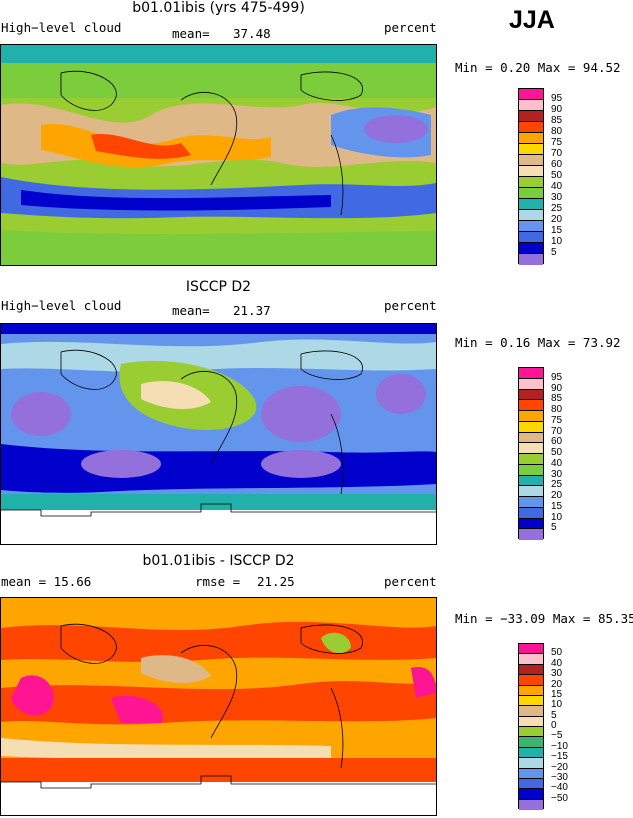 The width and height of the screenshot is (633, 818). I want to click on panel-3-title: b01.01ibis - ISCCP D2, so click(218, 561).